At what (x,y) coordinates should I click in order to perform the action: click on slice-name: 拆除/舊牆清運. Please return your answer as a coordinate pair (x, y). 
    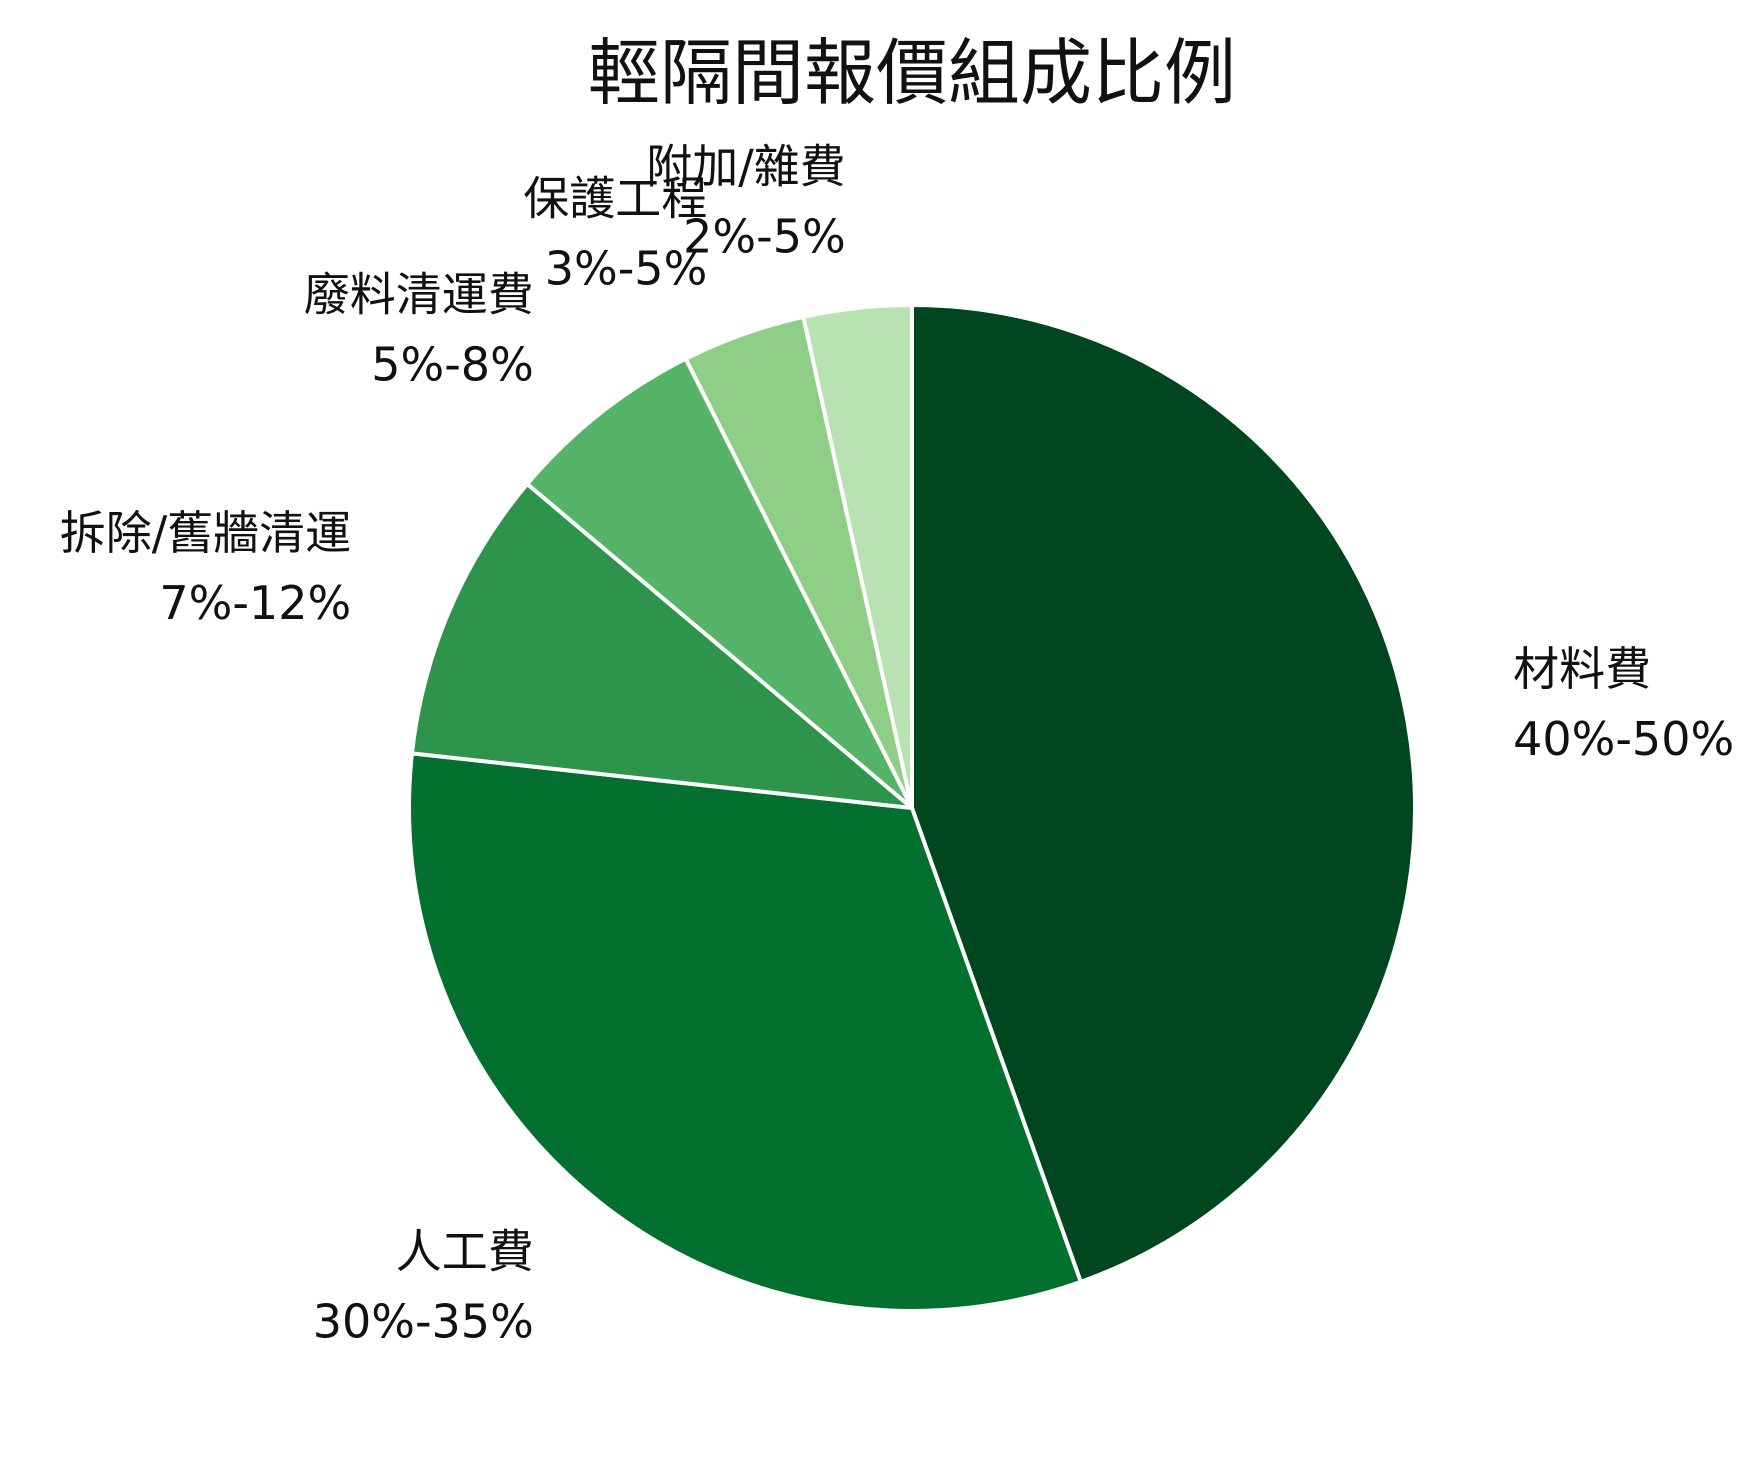
    Looking at the image, I should click on (206, 533).